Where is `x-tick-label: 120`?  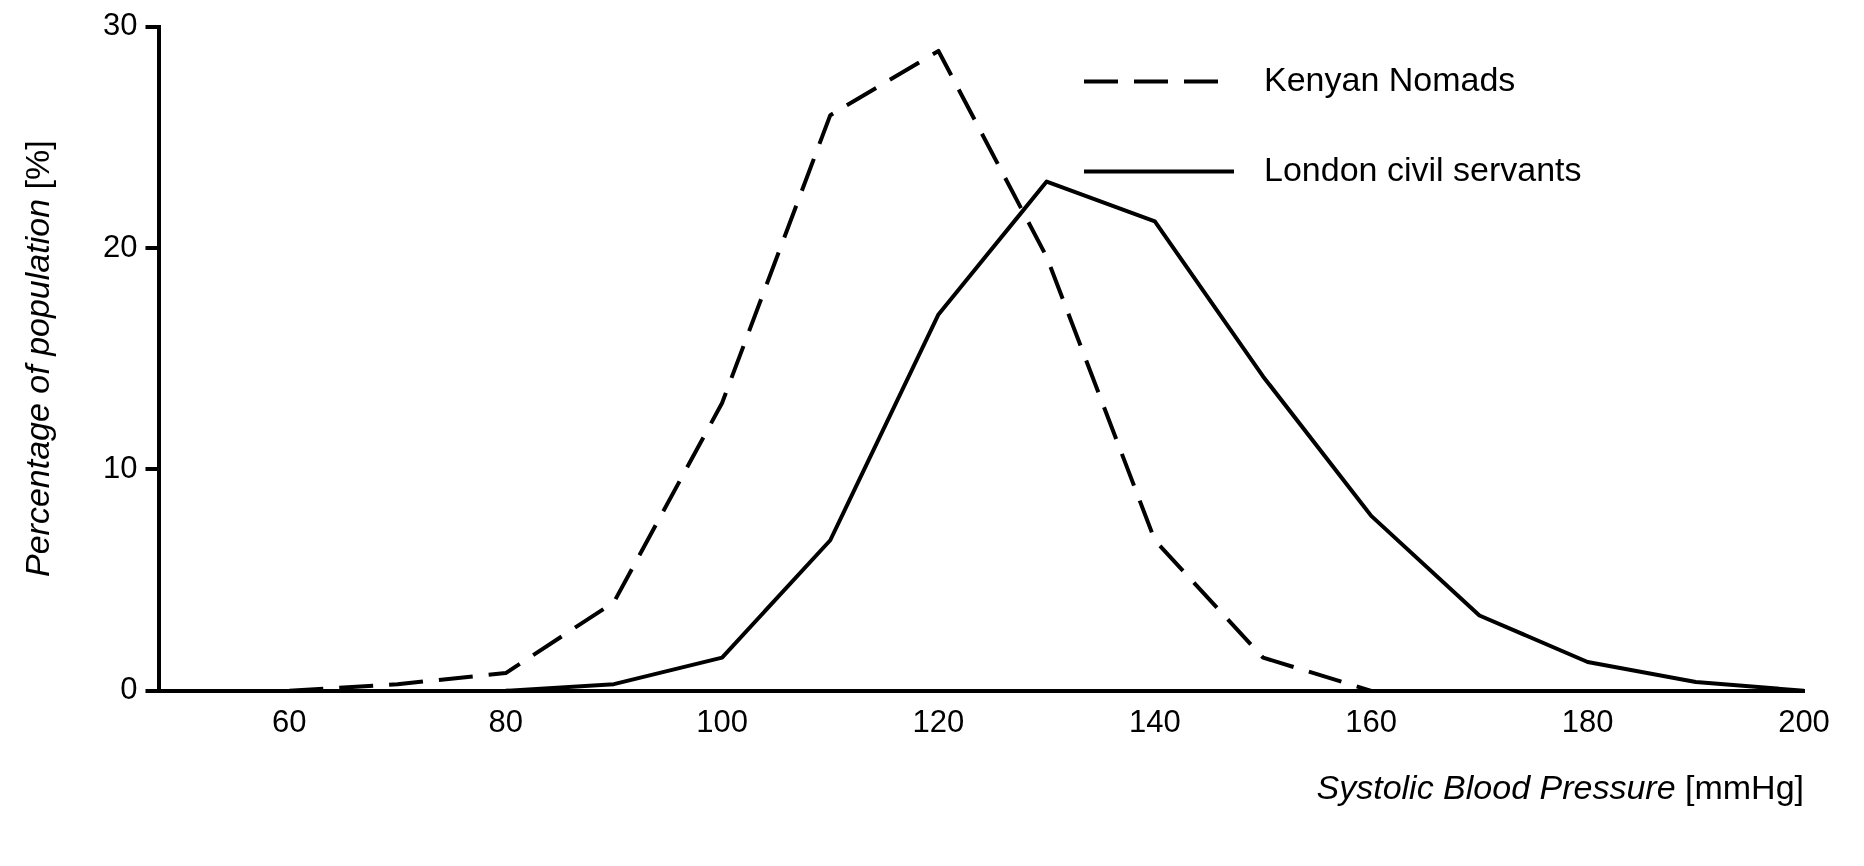
x-tick-label: 120 is located at coordinates (938, 721).